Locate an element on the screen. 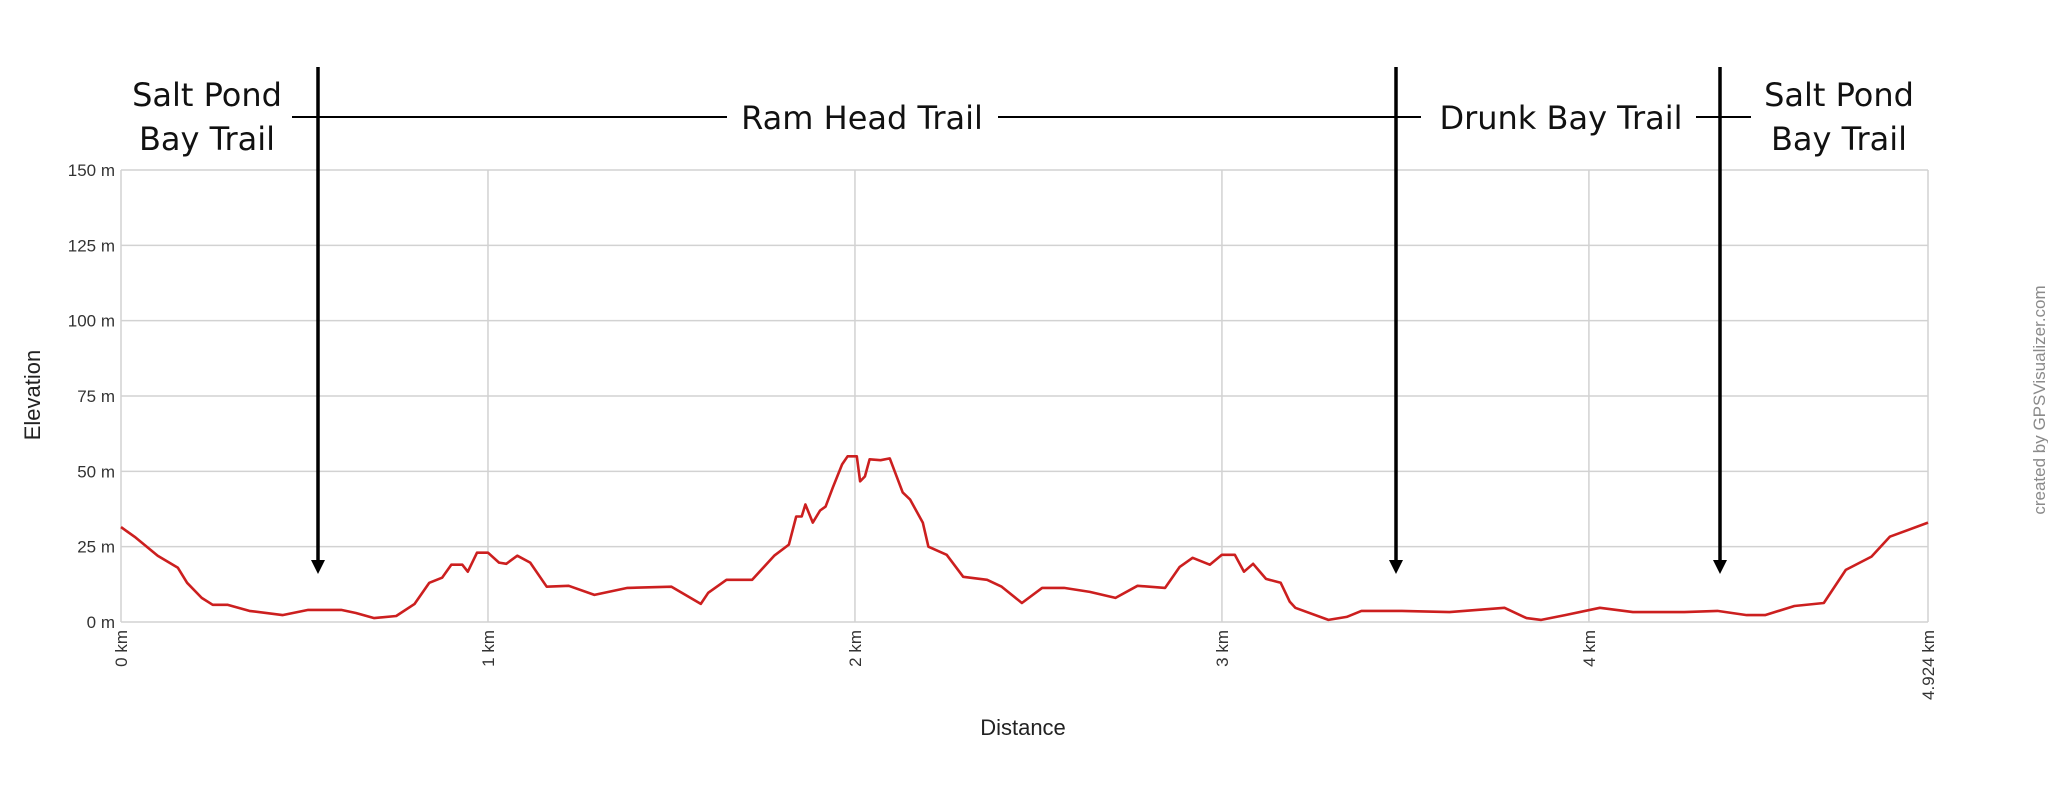 Image resolution: width=2048 pixels, height=806 pixels. x-axis-title: Distance is located at coordinates (1023, 727).